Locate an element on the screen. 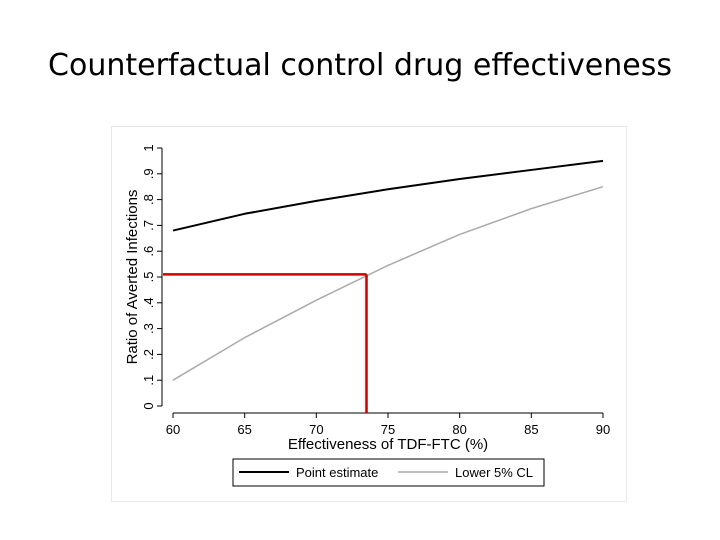 The width and height of the screenshot is (720, 540). x-tick-label: 75 is located at coordinates (388, 429).